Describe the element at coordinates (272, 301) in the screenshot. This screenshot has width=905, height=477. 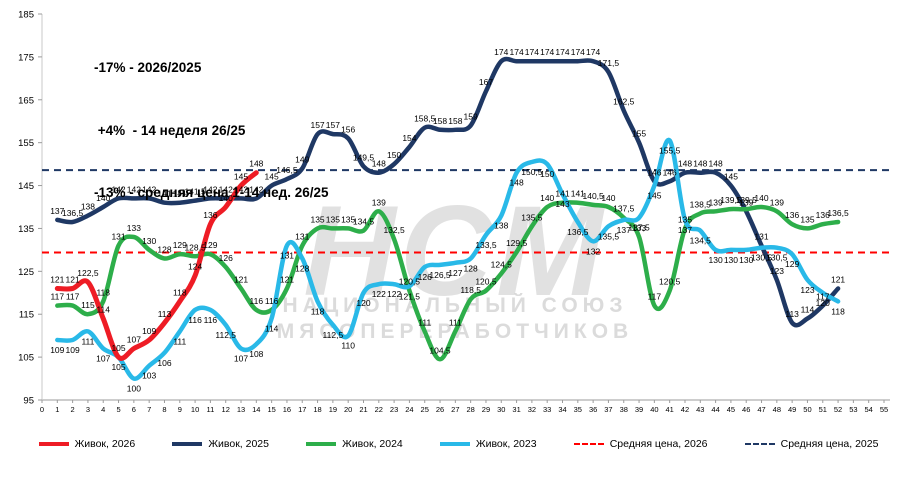
I see `point-label: 116` at that location.